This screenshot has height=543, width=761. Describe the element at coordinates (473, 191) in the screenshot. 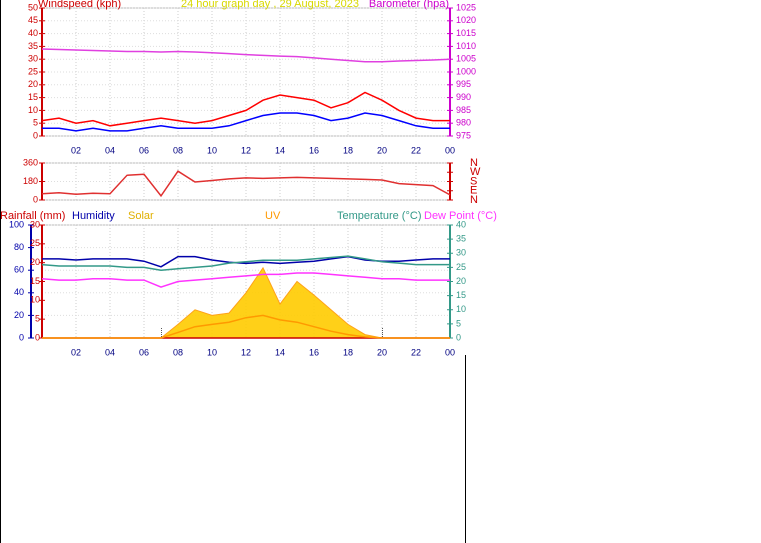

I see `y2-tick-label: E` at that location.